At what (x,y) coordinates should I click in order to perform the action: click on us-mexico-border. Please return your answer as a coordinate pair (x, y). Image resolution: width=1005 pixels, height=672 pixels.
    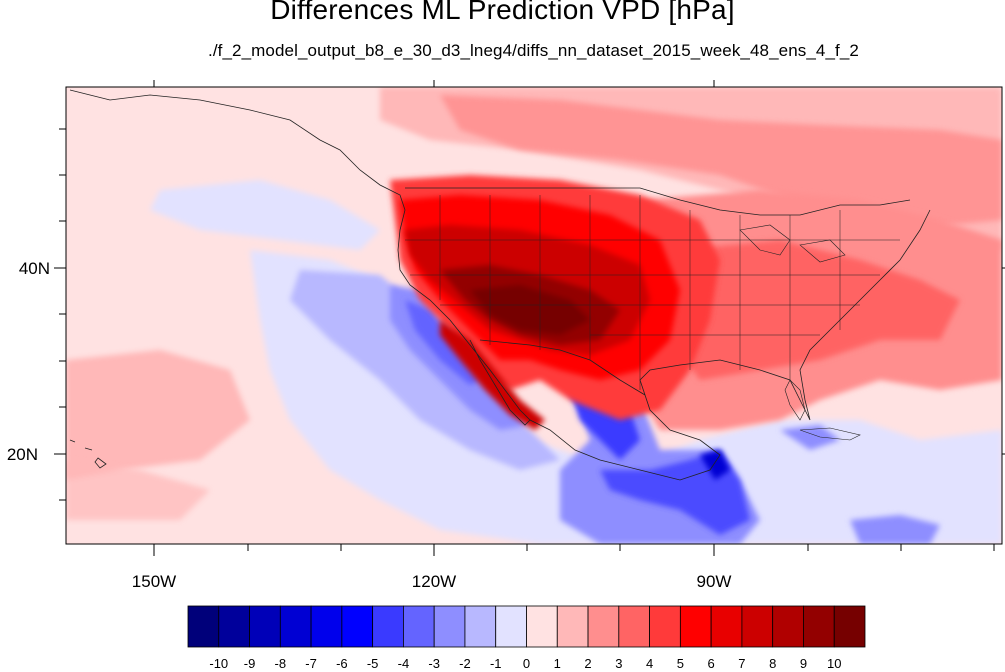
    Looking at the image, I should click on (562, 367).